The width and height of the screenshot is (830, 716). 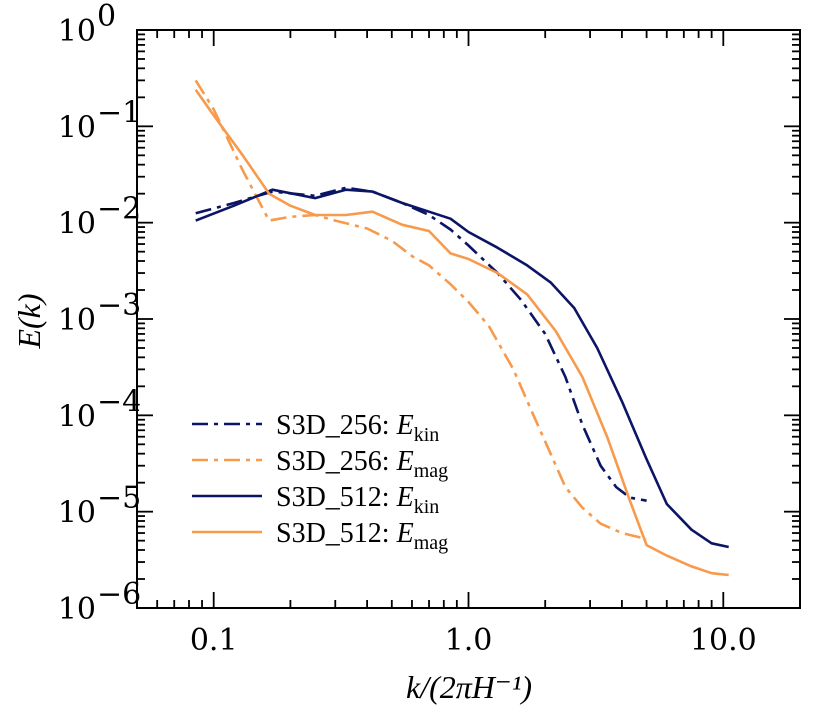 I want to click on y-tick-exponent: −5, so click(x=119, y=498).